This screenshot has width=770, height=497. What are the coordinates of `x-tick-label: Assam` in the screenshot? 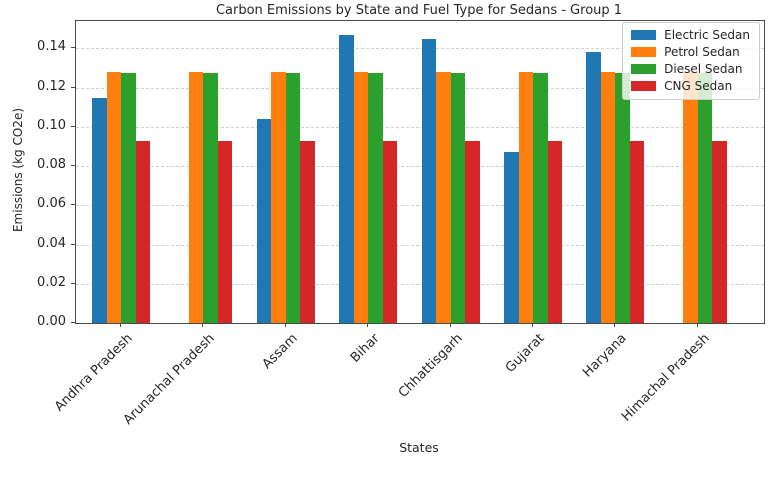 It's located at (280, 352).